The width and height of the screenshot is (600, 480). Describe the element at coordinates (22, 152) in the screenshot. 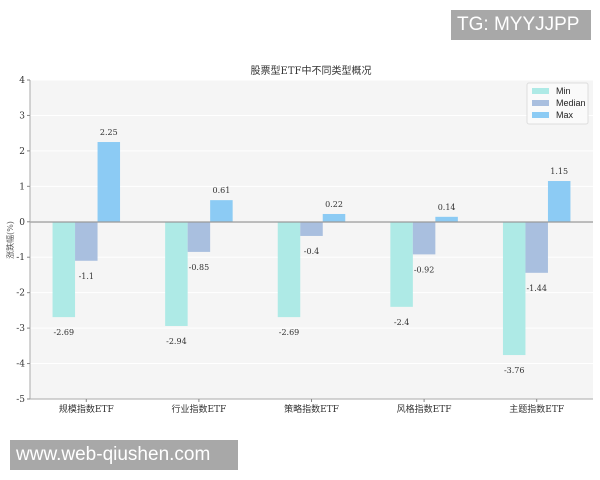

I see `y-tick-label: 2` at that location.